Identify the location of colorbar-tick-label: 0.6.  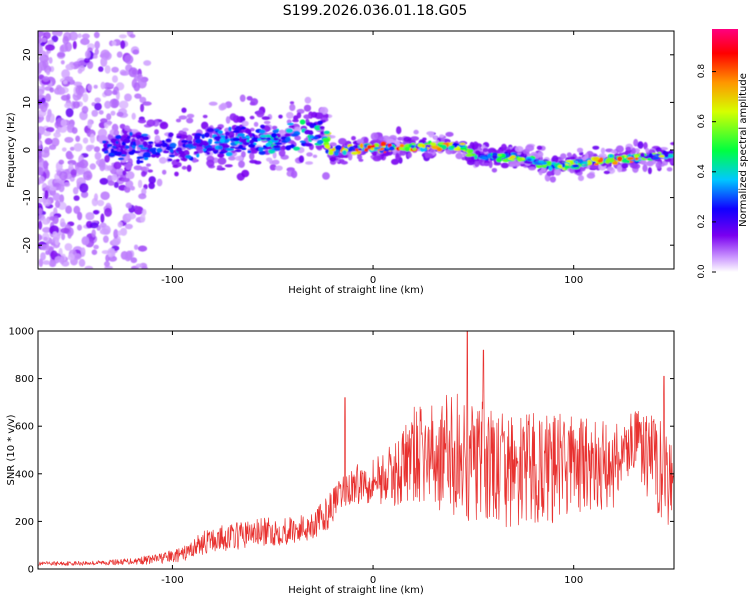
(702, 121).